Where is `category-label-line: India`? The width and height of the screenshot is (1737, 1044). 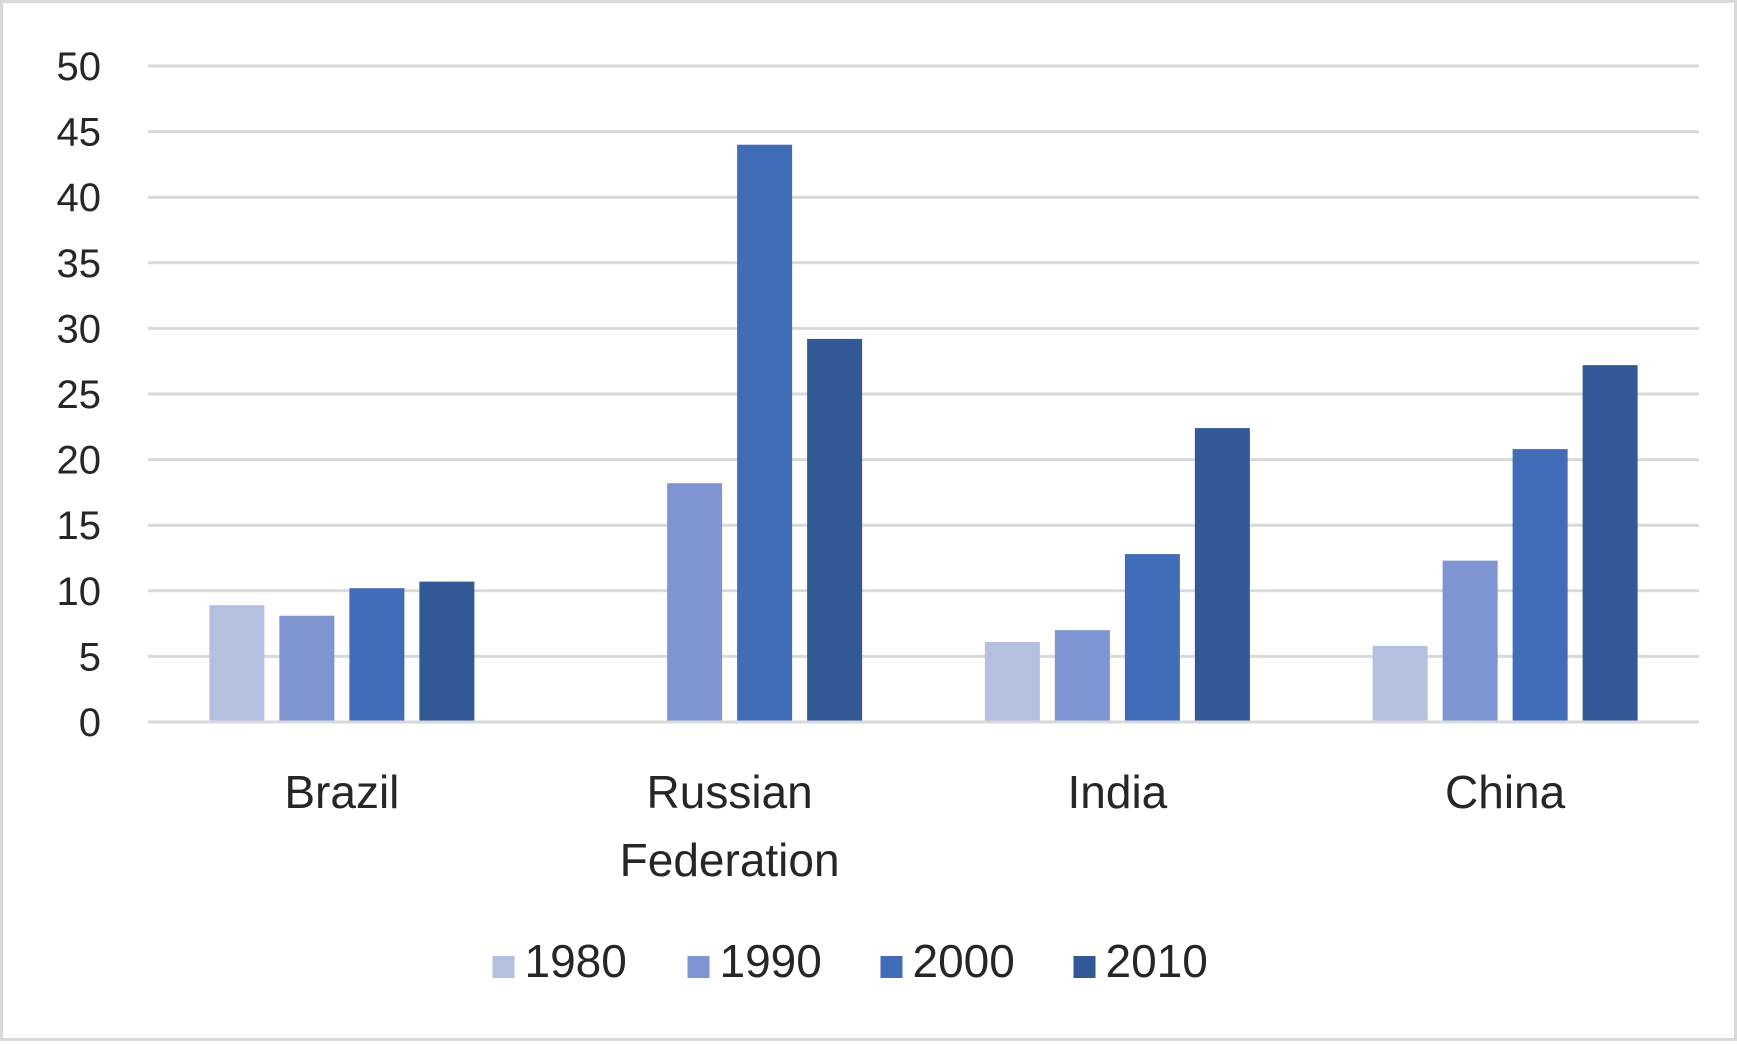 category-label-line: India is located at coordinates (1118, 792).